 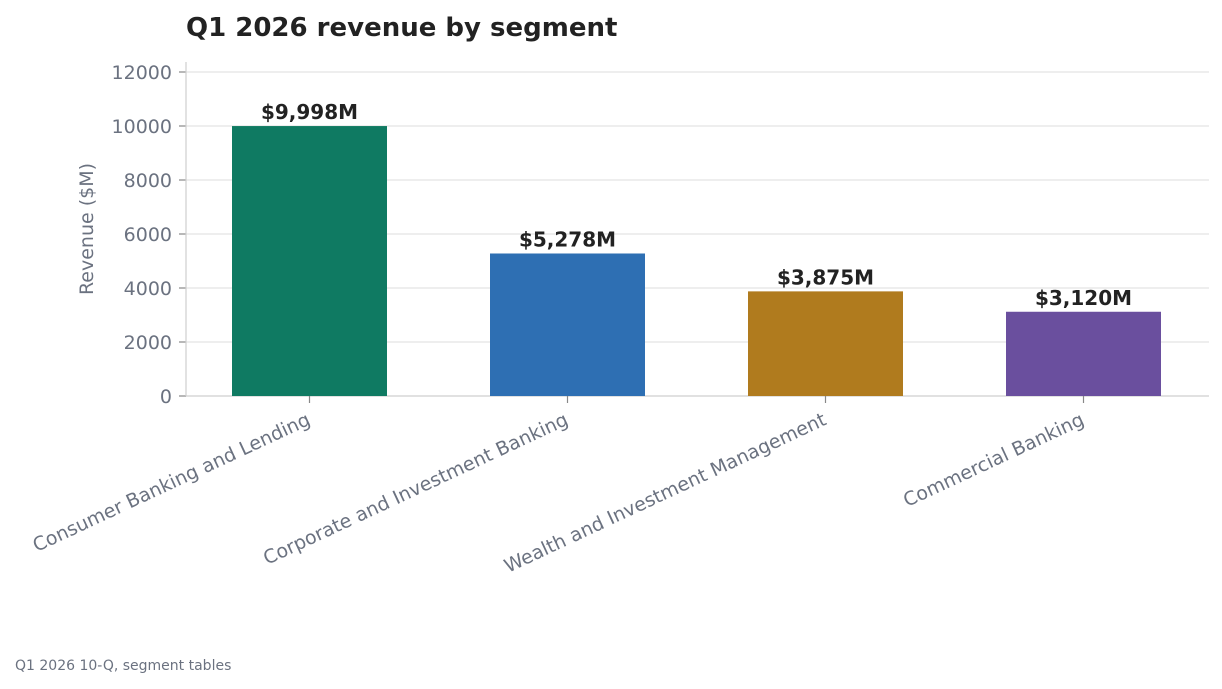 What do you see at coordinates (309, 112) in the screenshot?
I see `data-label-1: $9,998M` at bounding box center [309, 112].